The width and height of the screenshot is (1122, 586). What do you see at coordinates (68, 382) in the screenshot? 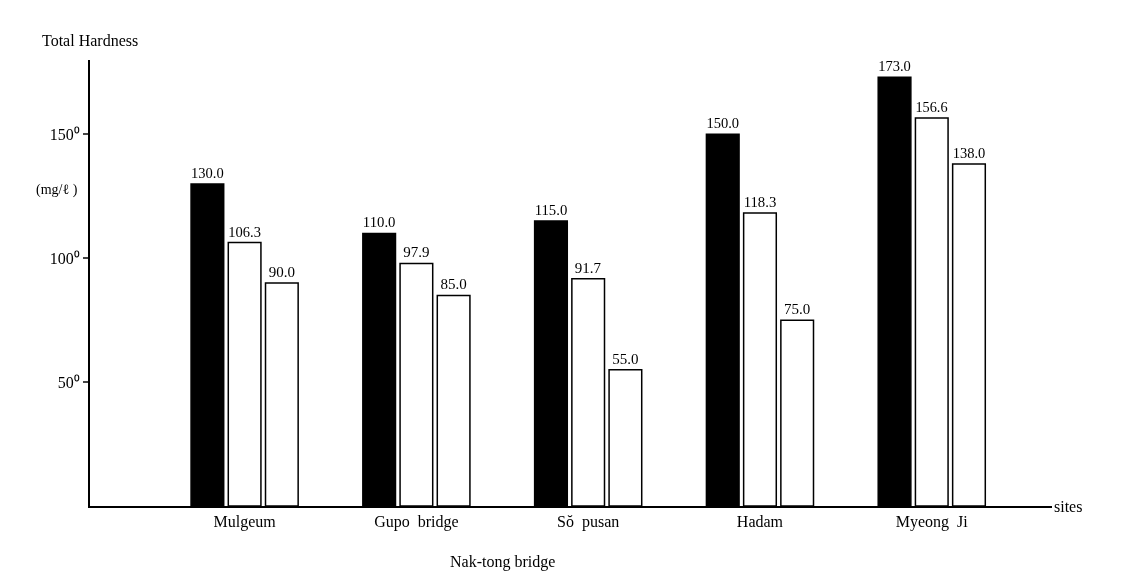
I see `y-tick-label: 50⁰` at bounding box center [68, 382].